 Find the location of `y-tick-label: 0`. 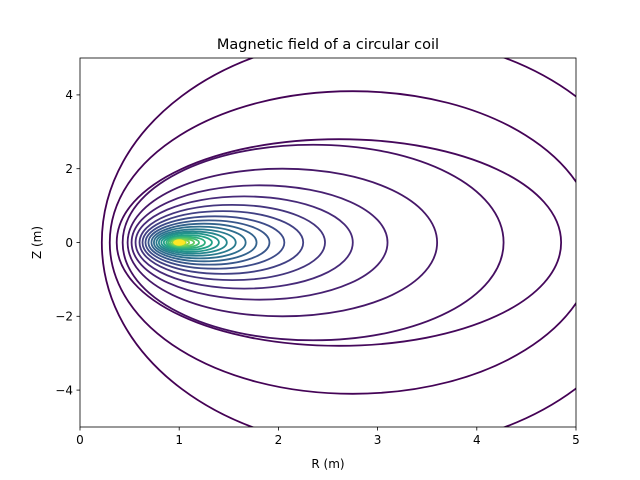

y-tick-label: 0 is located at coordinates (69, 243).